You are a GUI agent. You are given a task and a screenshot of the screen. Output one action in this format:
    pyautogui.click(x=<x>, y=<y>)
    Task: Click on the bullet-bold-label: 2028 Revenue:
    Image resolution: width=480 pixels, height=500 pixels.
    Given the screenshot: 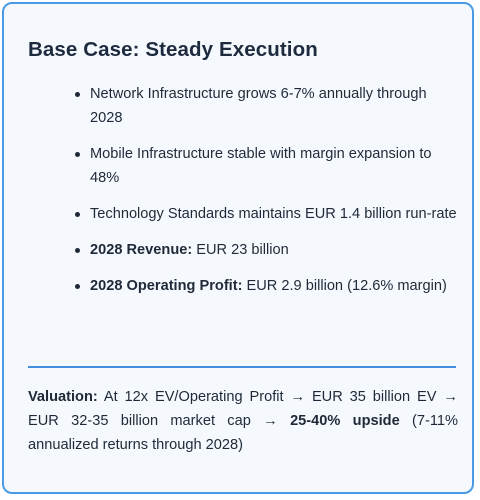 What is the action you would take?
    pyautogui.click(x=141, y=250)
    